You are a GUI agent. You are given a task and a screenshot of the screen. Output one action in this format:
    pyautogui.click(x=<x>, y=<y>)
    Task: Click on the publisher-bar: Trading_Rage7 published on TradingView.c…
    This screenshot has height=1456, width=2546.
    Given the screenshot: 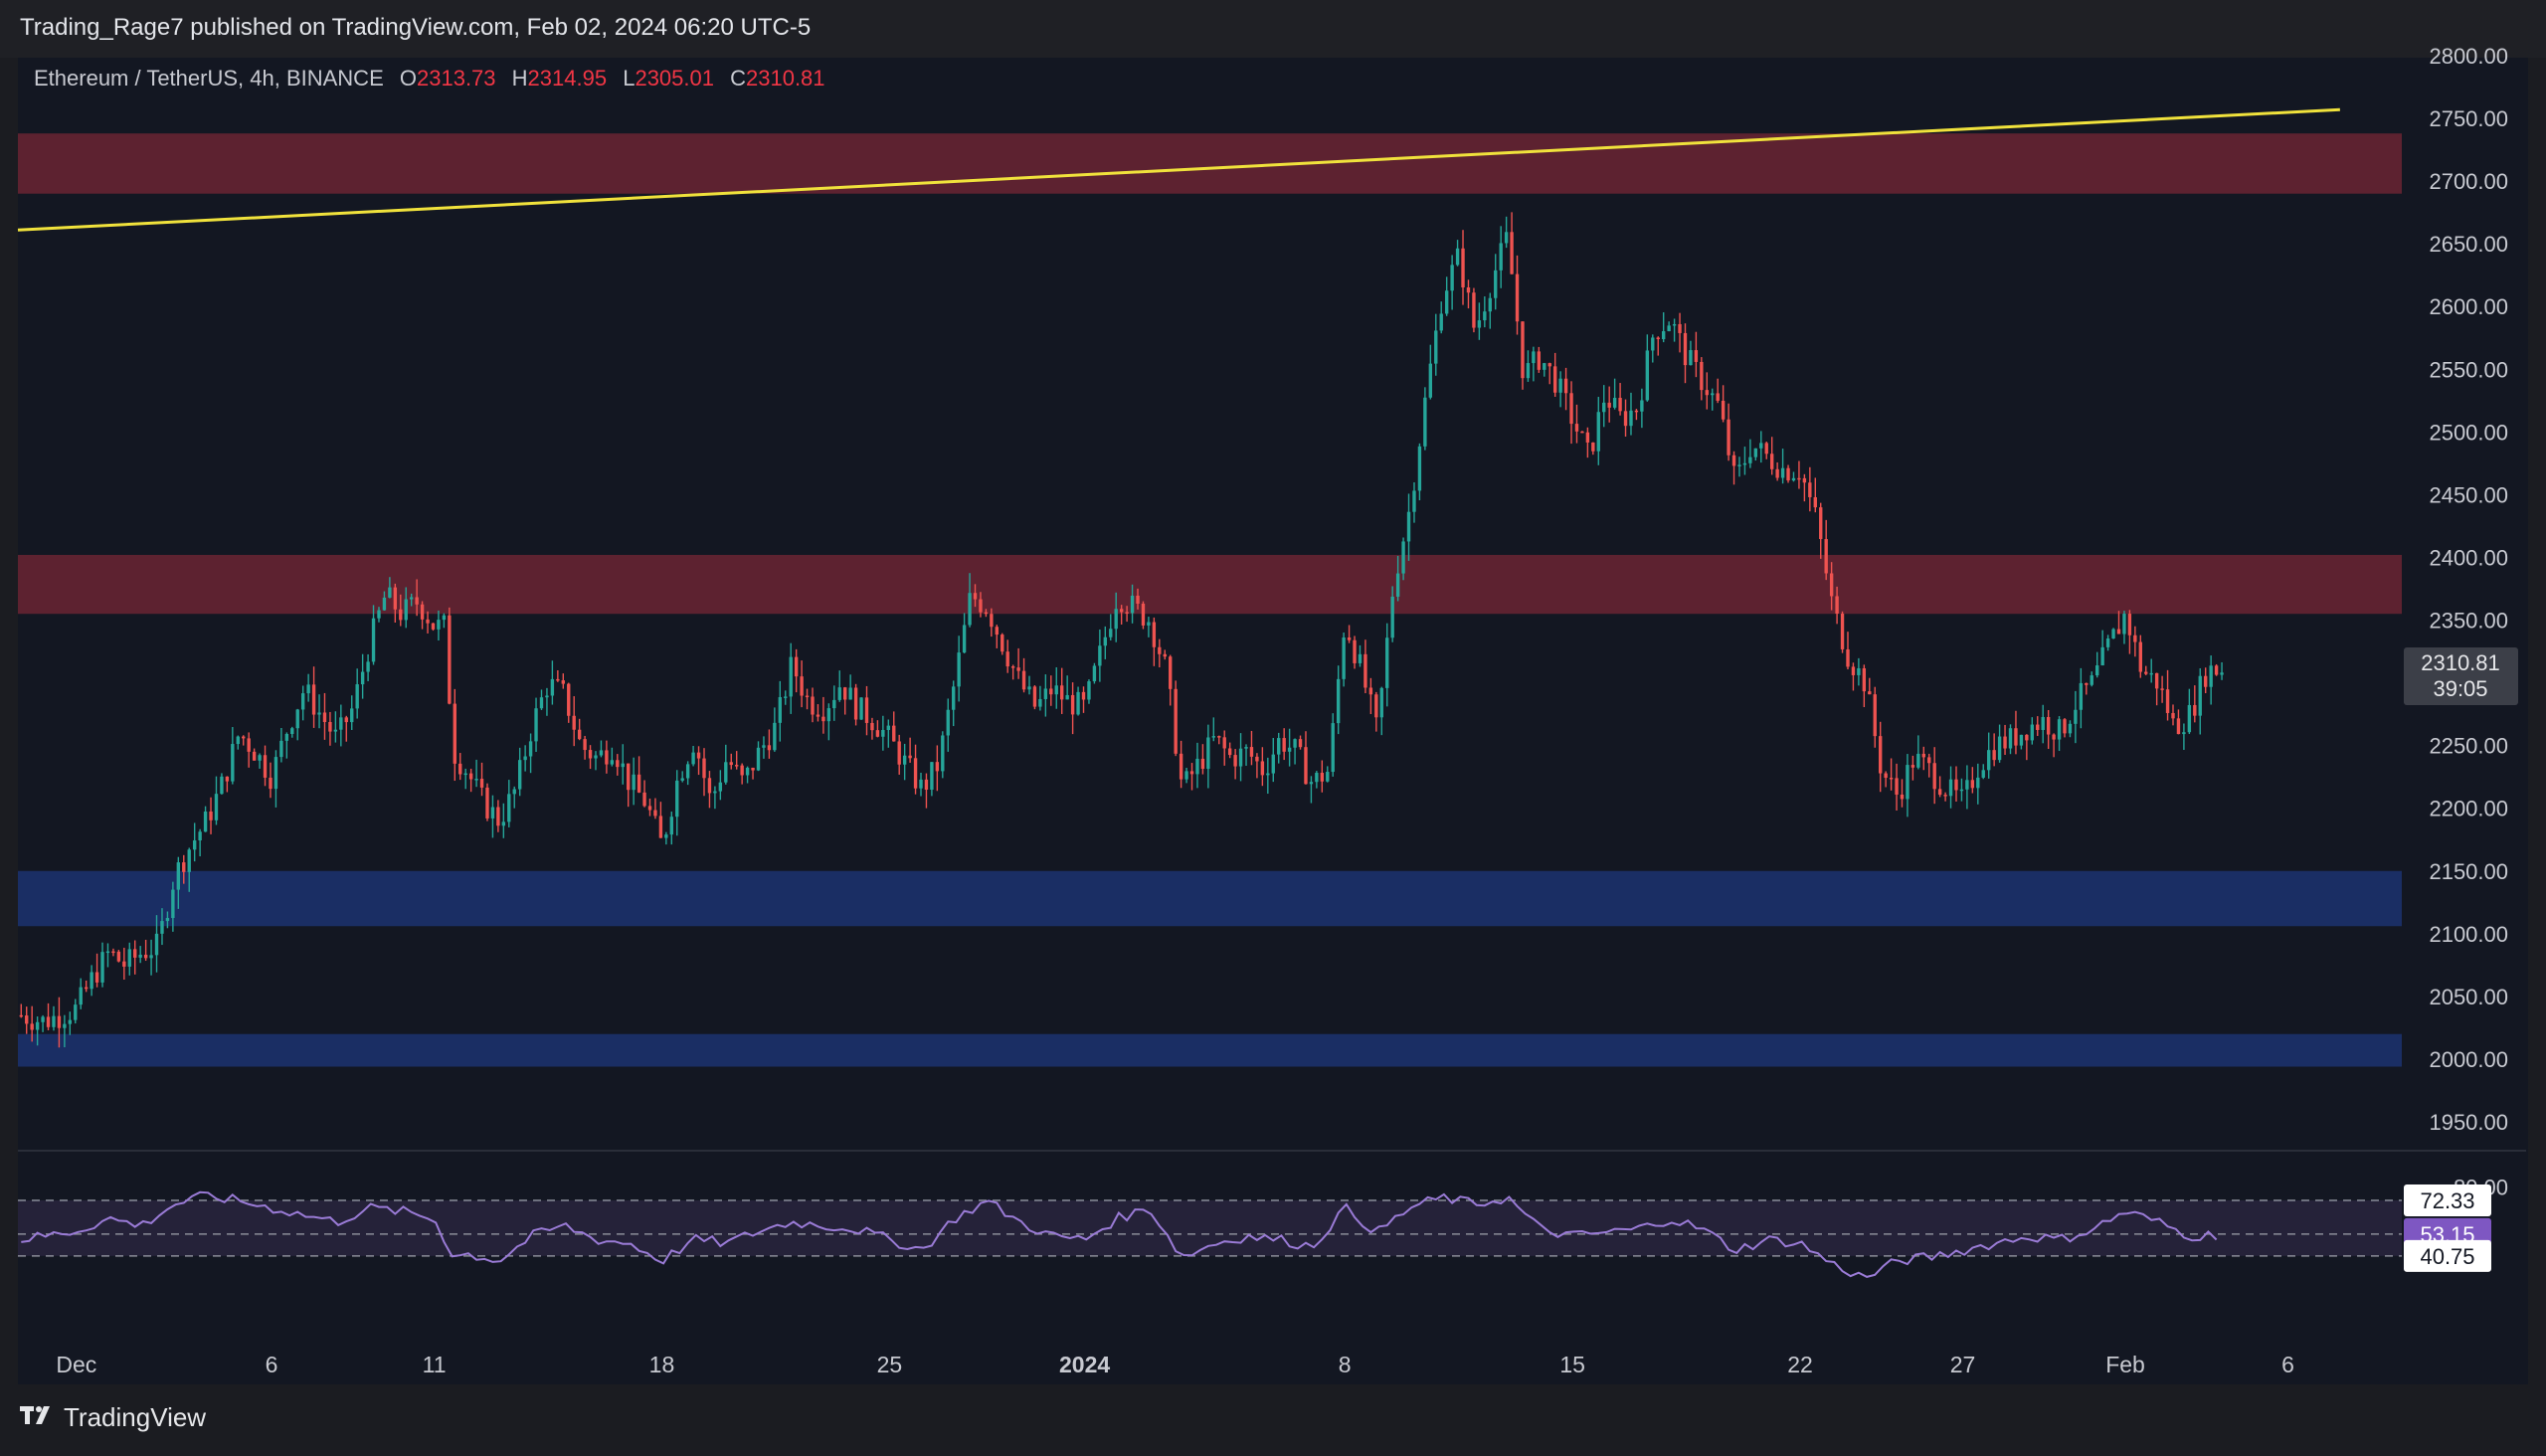 What is the action you would take?
    pyautogui.click(x=1273, y=29)
    